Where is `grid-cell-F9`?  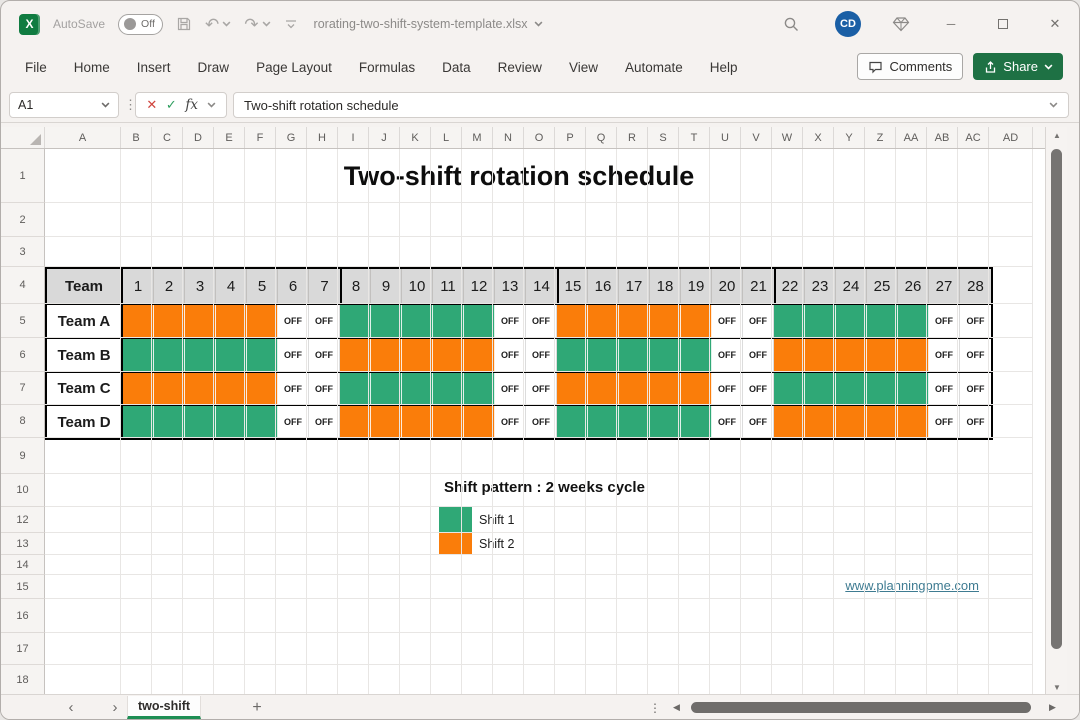 grid-cell-F9 is located at coordinates (260, 456).